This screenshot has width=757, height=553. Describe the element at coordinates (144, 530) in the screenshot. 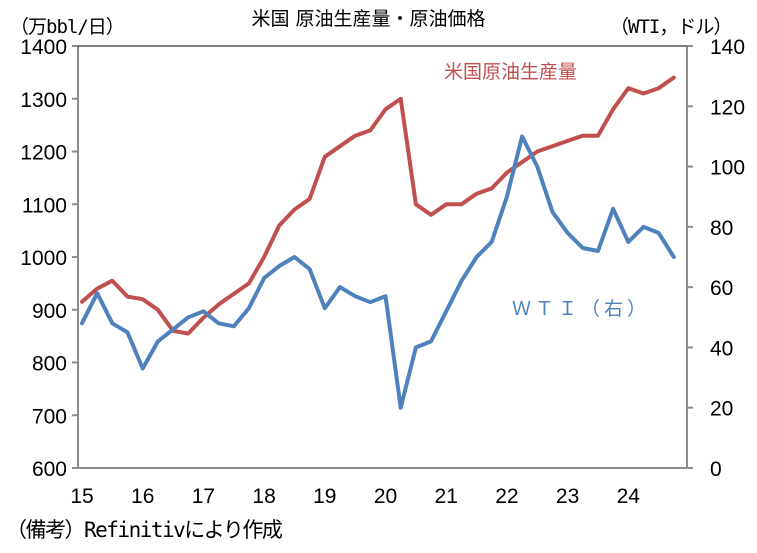

I see `source-note: （備考）Refinitivにより作成` at that location.